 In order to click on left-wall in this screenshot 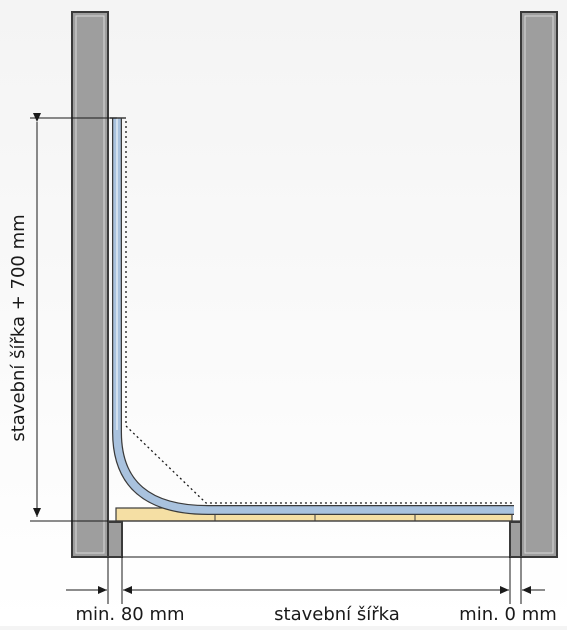, I will do `click(97, 284)`.